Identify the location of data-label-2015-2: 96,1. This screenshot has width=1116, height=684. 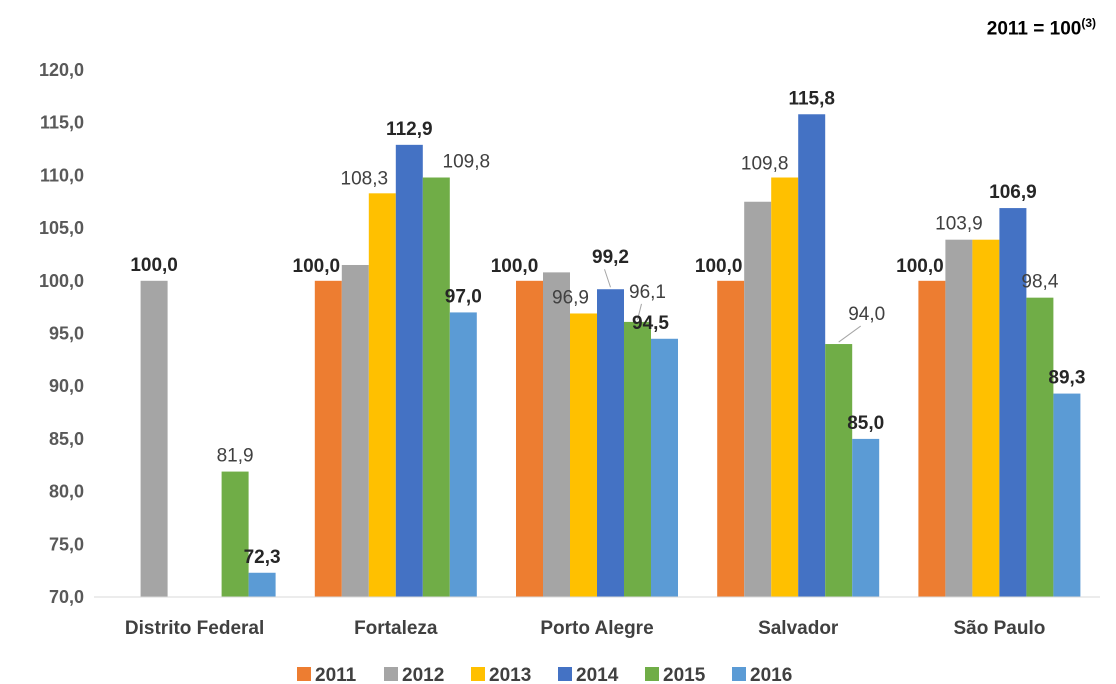
(647, 292).